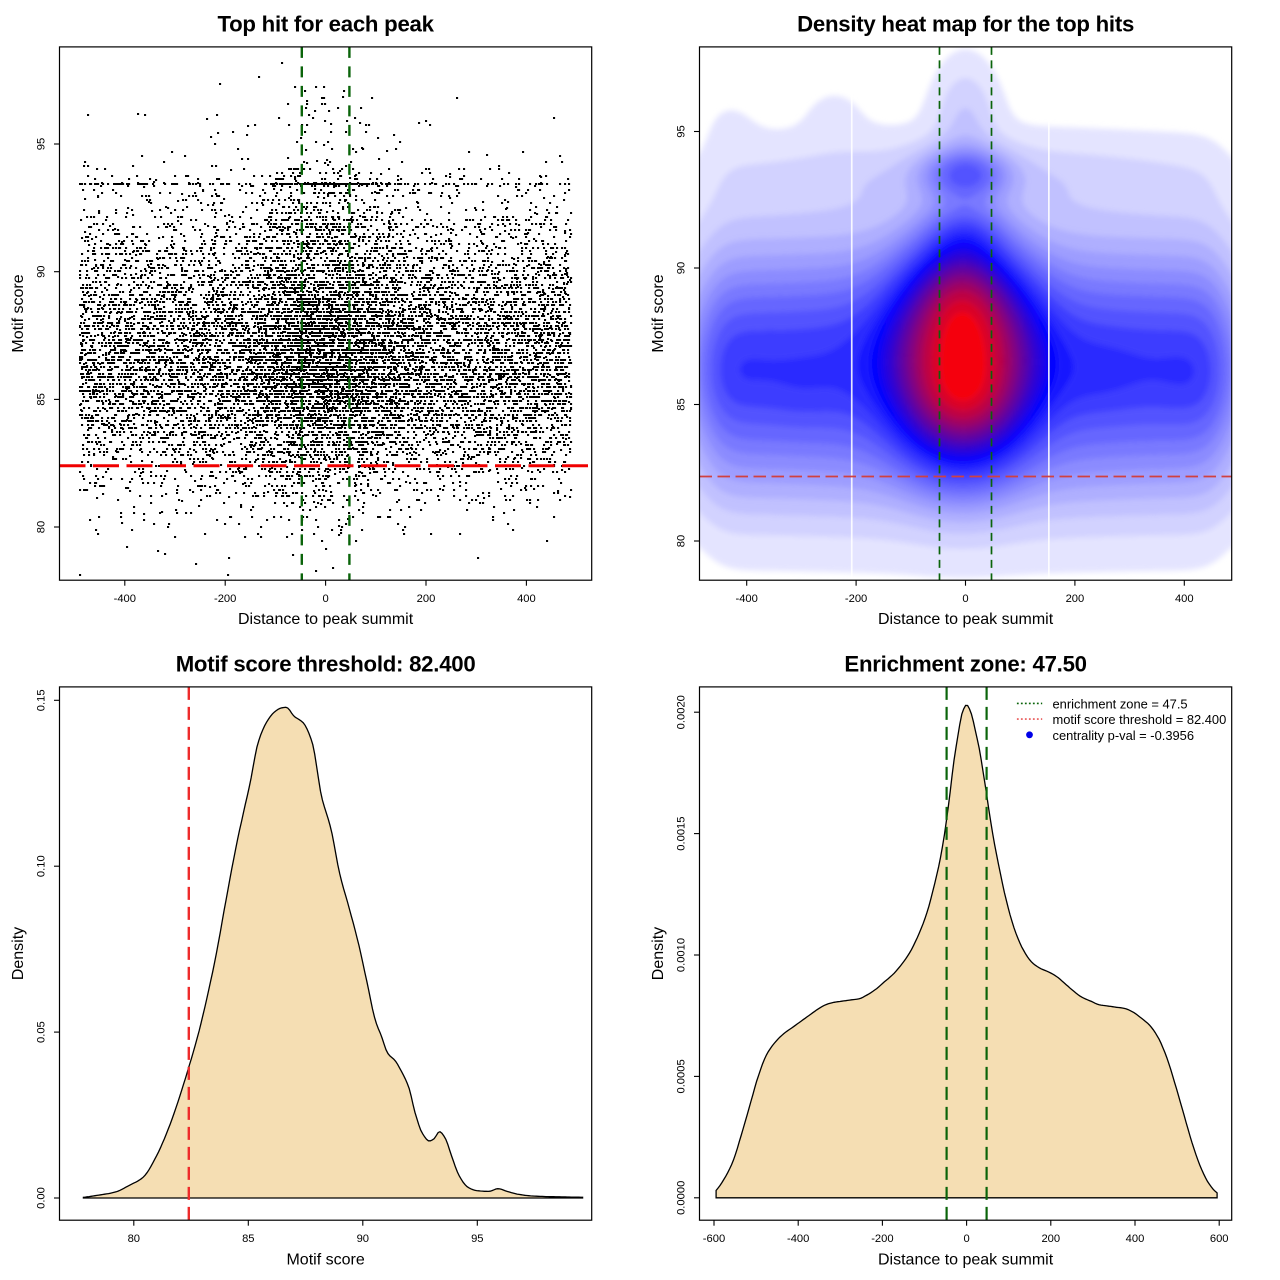 Image resolution: width=1280 pixels, height=1280 pixels. What do you see at coordinates (42, 1198) in the screenshot?
I see `svg-text: 0.00` at bounding box center [42, 1198].